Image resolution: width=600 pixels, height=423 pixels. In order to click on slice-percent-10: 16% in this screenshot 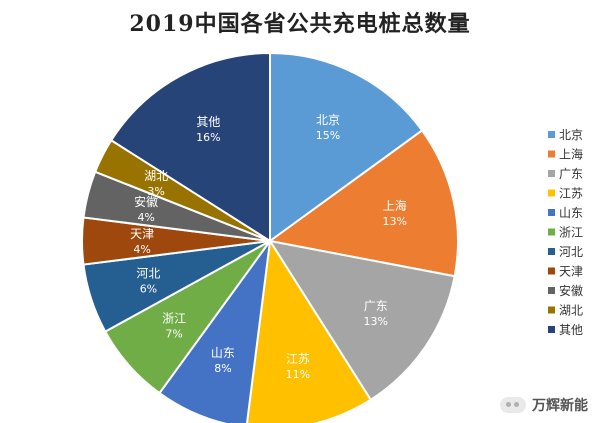, I will do `click(208, 137)`.